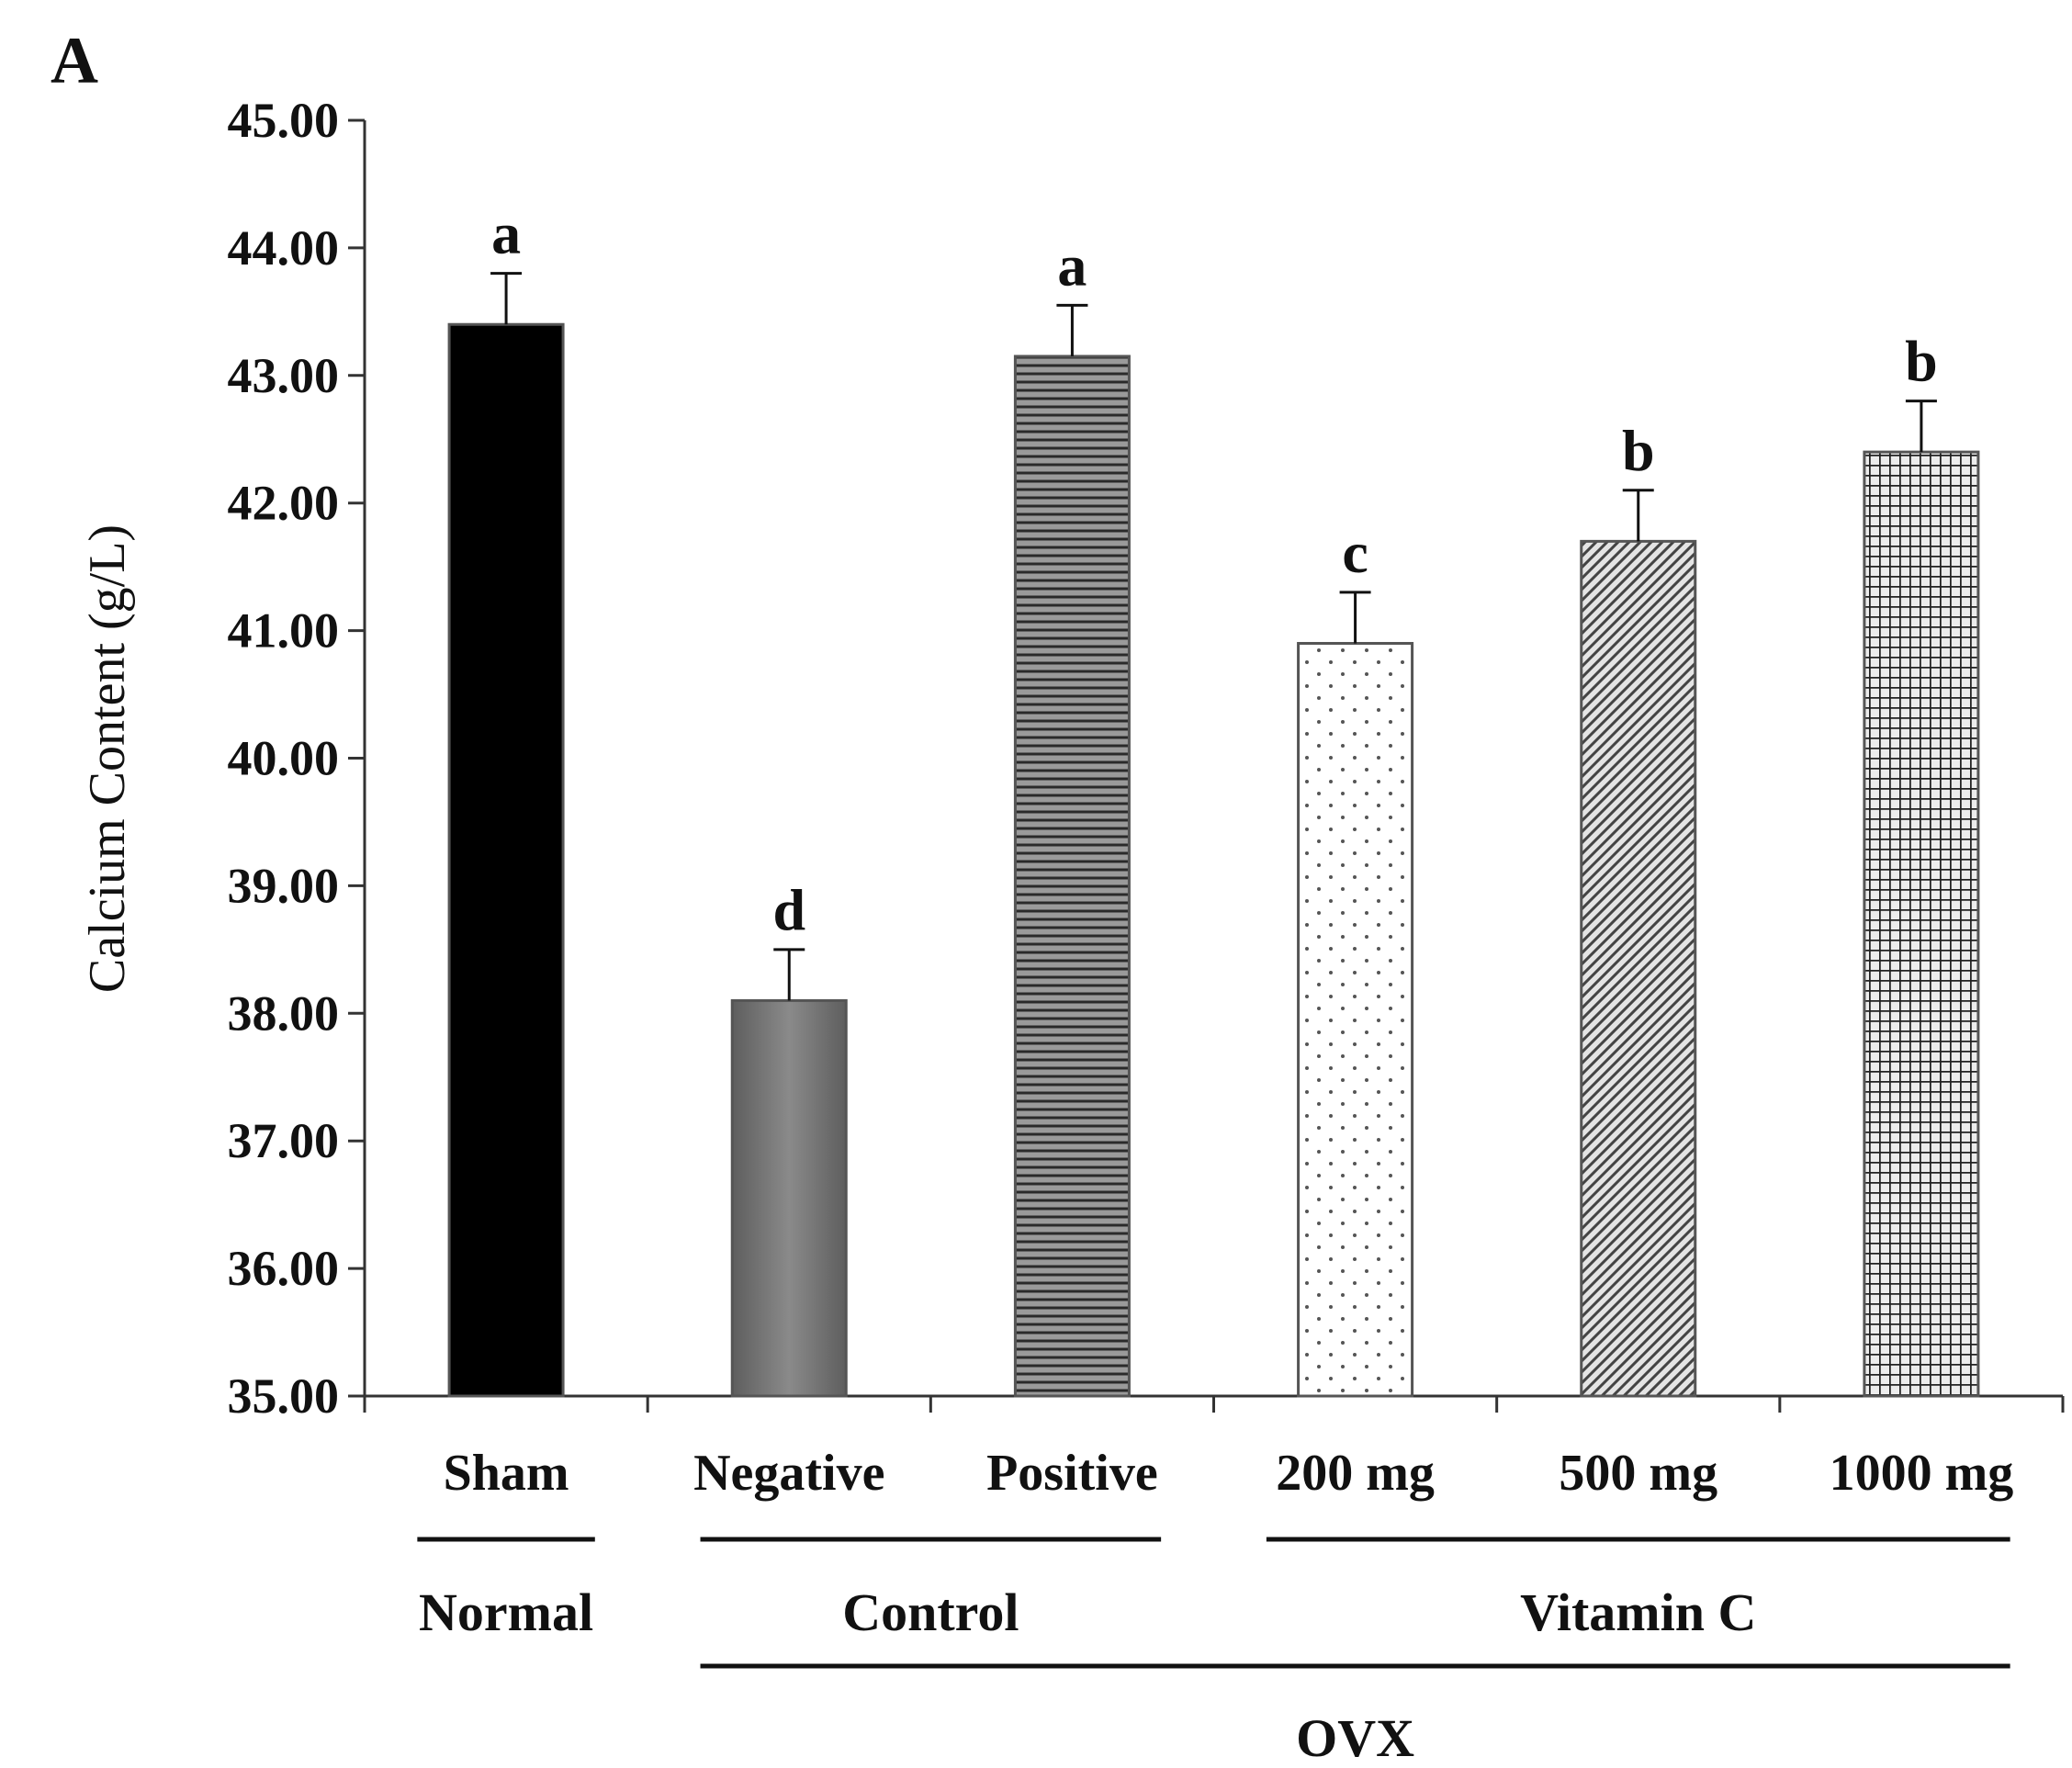  What do you see at coordinates (108, 758) in the screenshot?
I see `y-axis-label: Calcium Content (g/L)` at bounding box center [108, 758].